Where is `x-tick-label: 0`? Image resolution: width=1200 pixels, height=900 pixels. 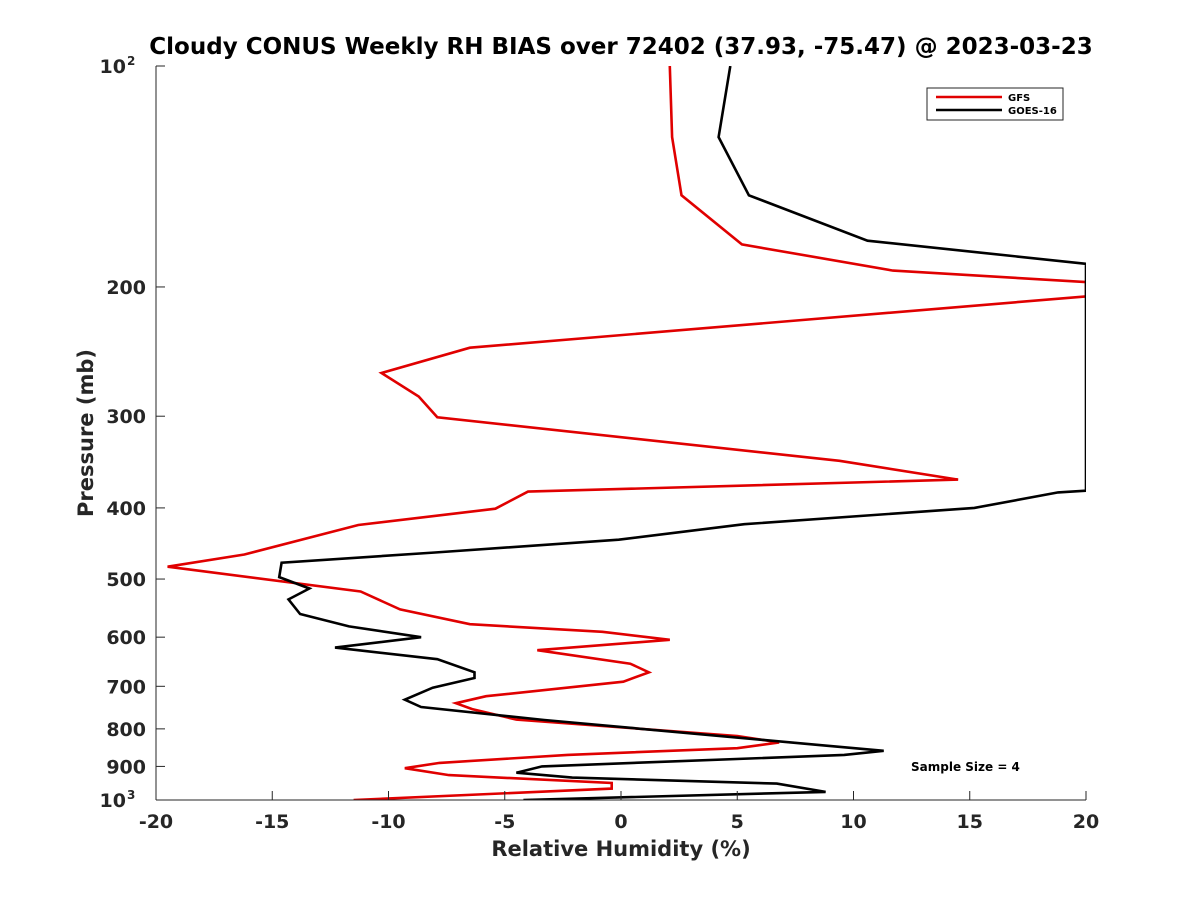 x-tick-label: 0 is located at coordinates (620, 822).